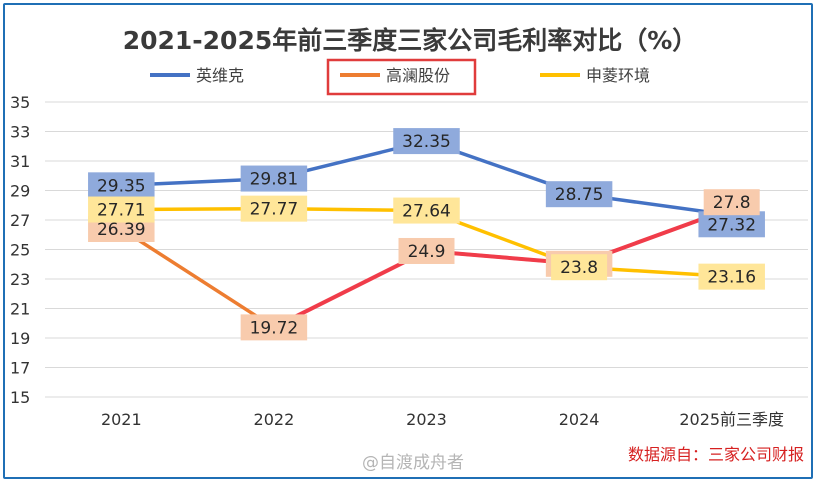 The image size is (818, 482). I want to click on data-label: 27.8, so click(731, 202).